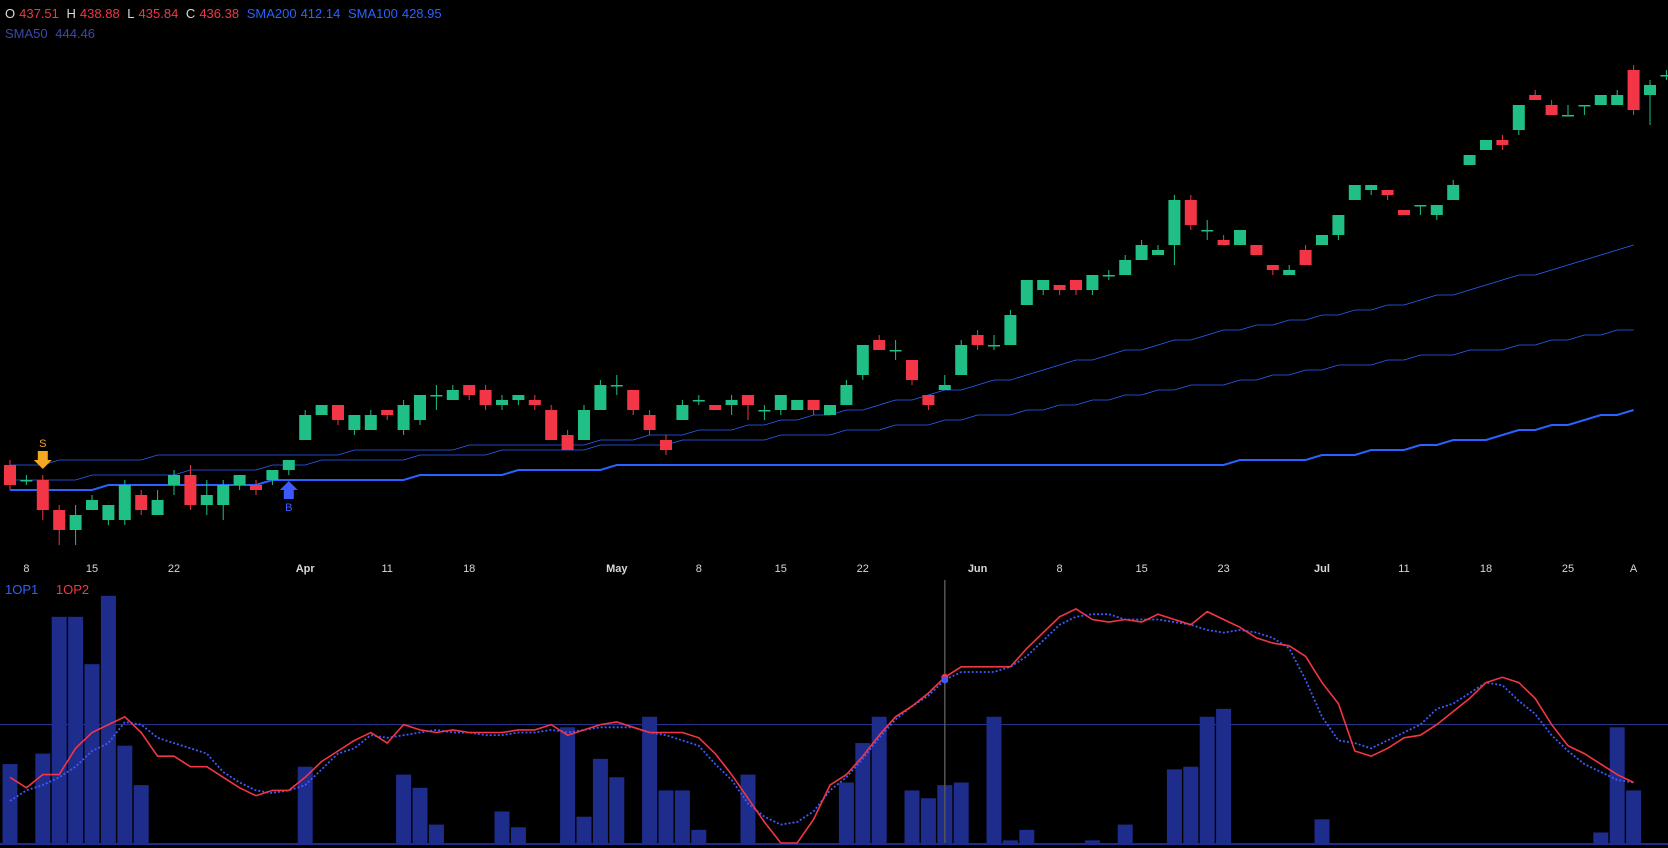 This screenshot has width=1668, height=848. Describe the element at coordinates (42, 460) in the screenshot. I see `sell-arrow-icon` at that location.